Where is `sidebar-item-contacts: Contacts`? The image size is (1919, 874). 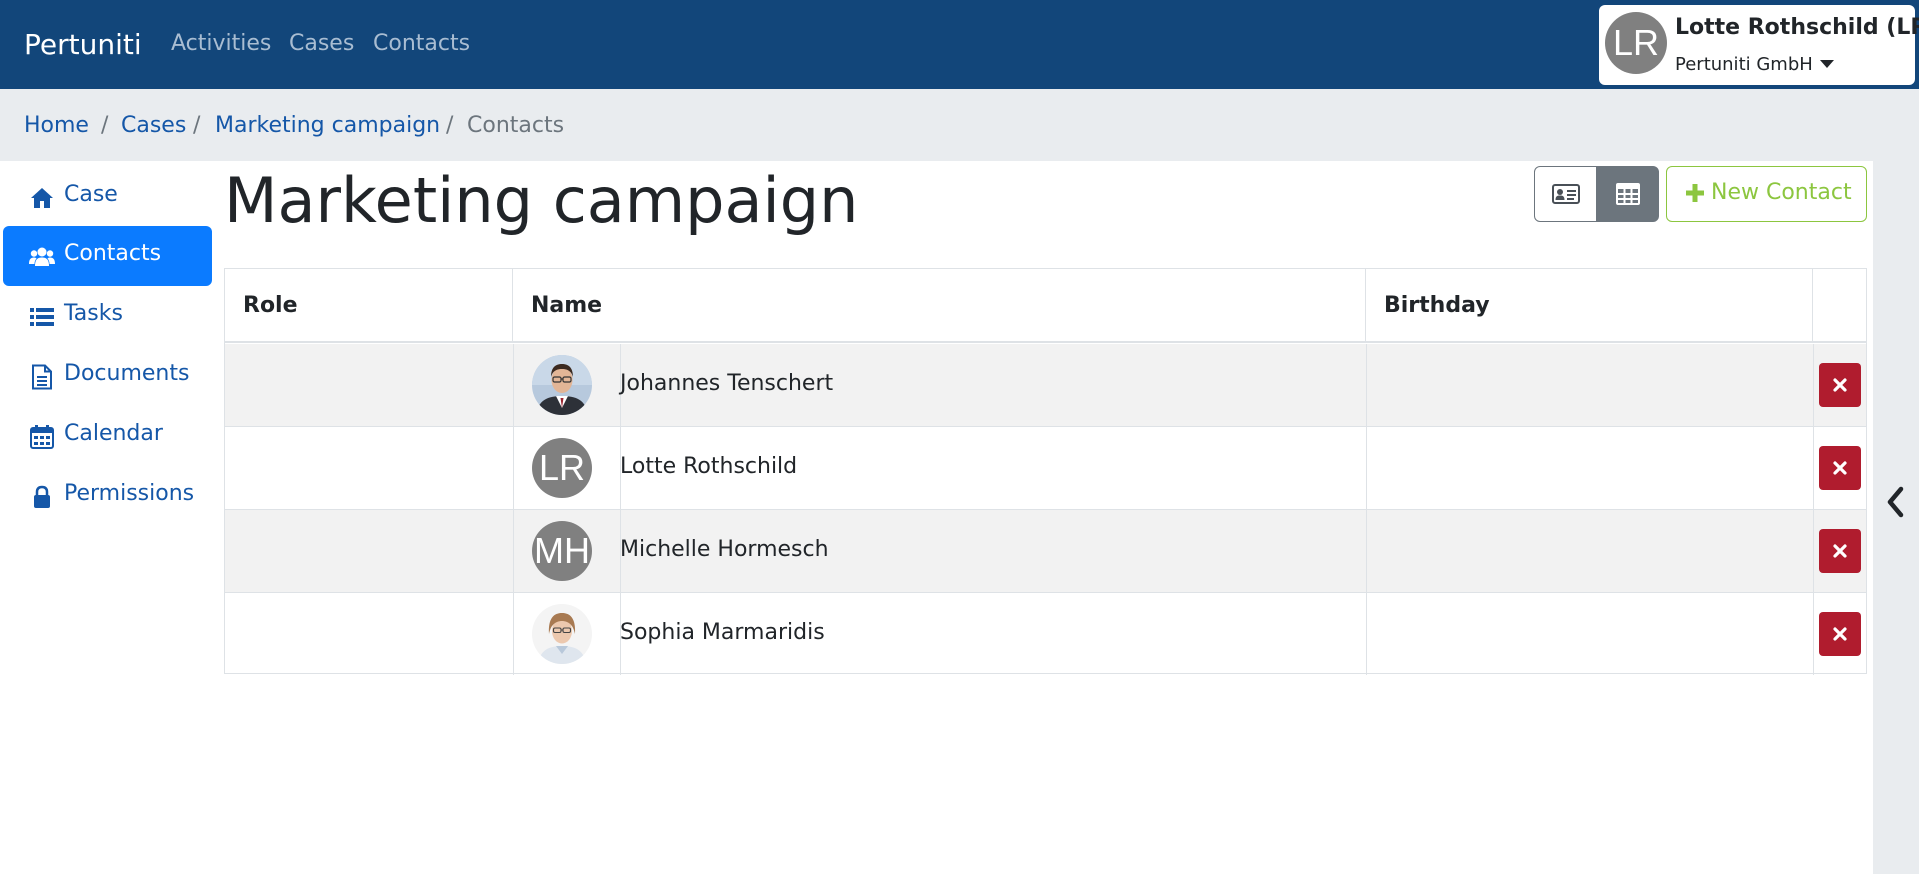
sidebar-item-contacts: Contacts is located at coordinates (107, 256).